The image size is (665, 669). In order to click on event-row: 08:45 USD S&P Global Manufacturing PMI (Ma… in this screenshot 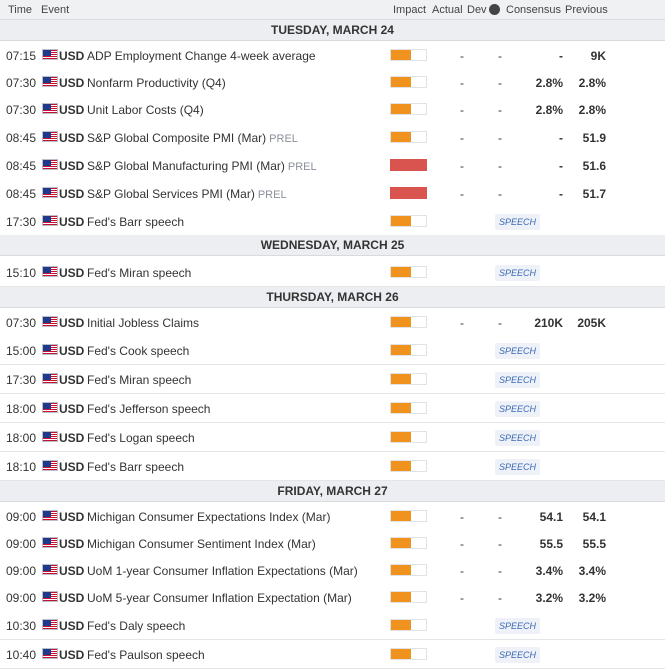, I will do `click(332, 165)`.